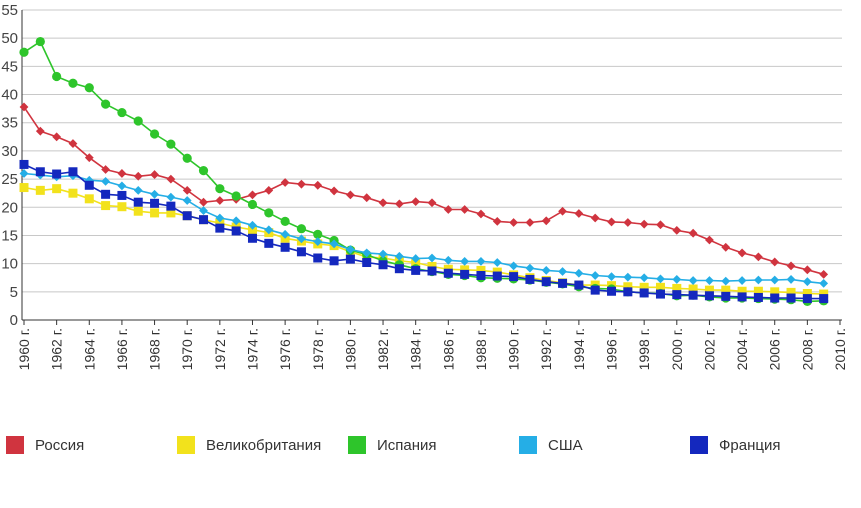  Describe the element at coordinates (612, 349) in the screenshot. I see `x-tick-label: 1996 г.` at that location.